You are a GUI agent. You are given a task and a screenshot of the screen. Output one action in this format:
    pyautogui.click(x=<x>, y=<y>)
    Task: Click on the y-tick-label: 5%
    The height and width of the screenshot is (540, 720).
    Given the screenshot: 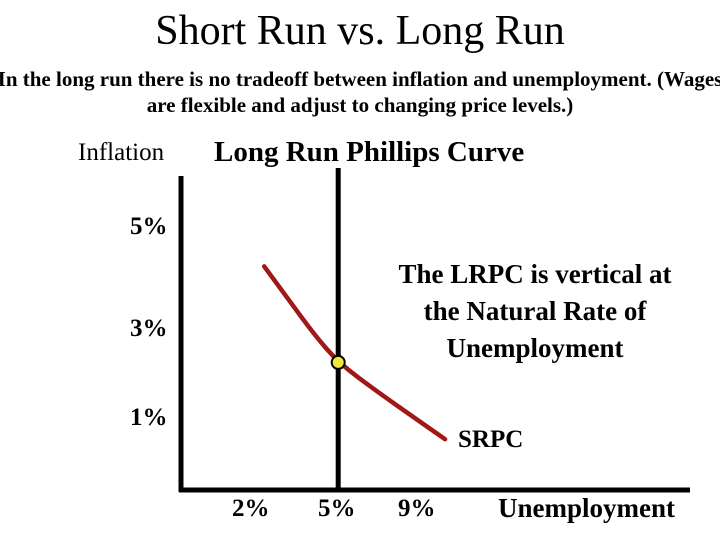 What is the action you would take?
    pyautogui.click(x=149, y=226)
    